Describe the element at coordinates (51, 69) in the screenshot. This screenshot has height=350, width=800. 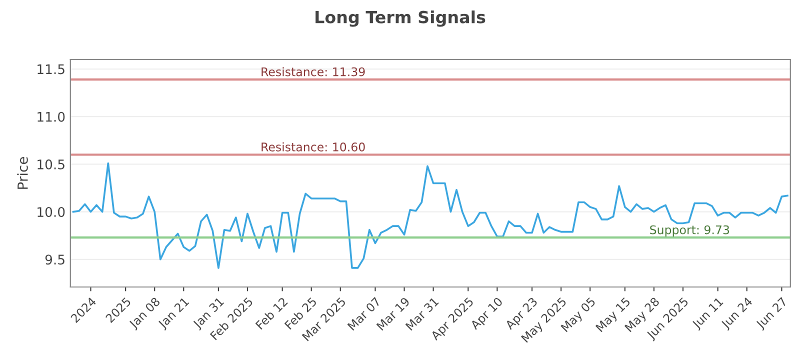
I see `y-tick-label: 11.5` at that location.